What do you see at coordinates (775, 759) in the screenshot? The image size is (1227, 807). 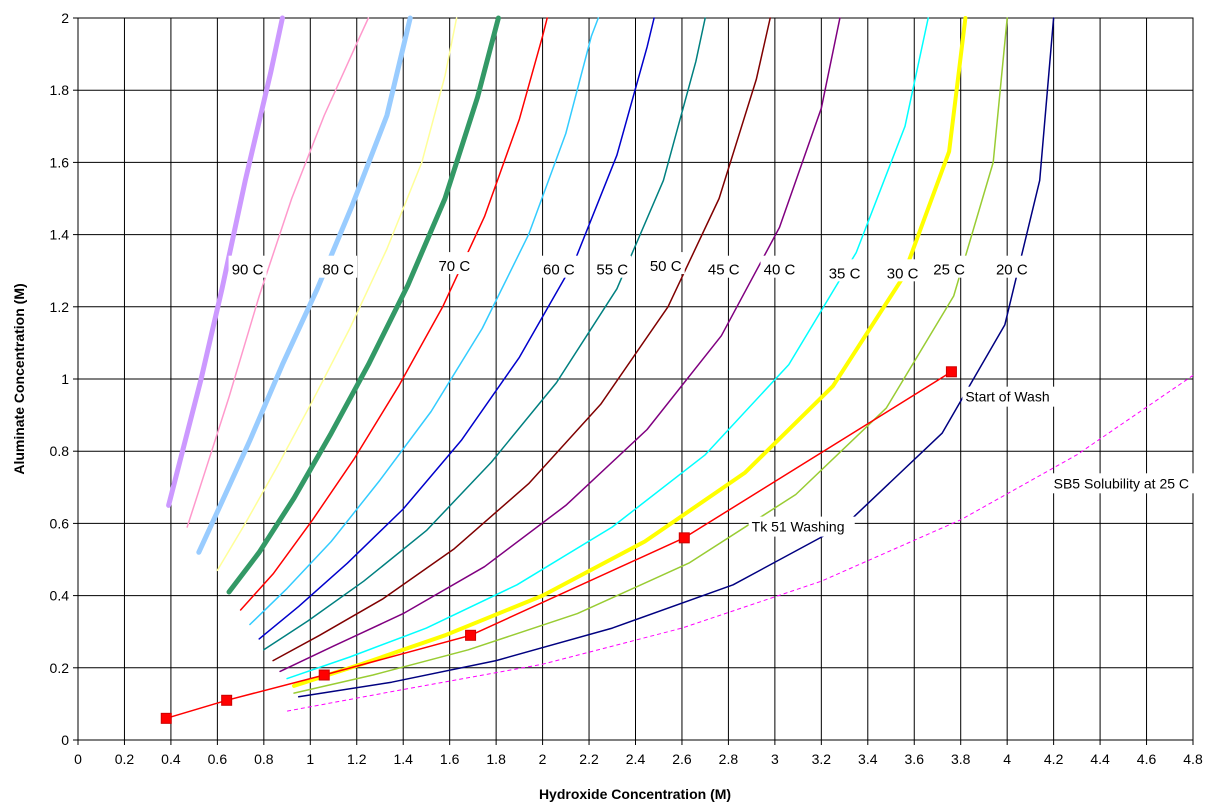 I see `x-tick-label: 3` at bounding box center [775, 759].